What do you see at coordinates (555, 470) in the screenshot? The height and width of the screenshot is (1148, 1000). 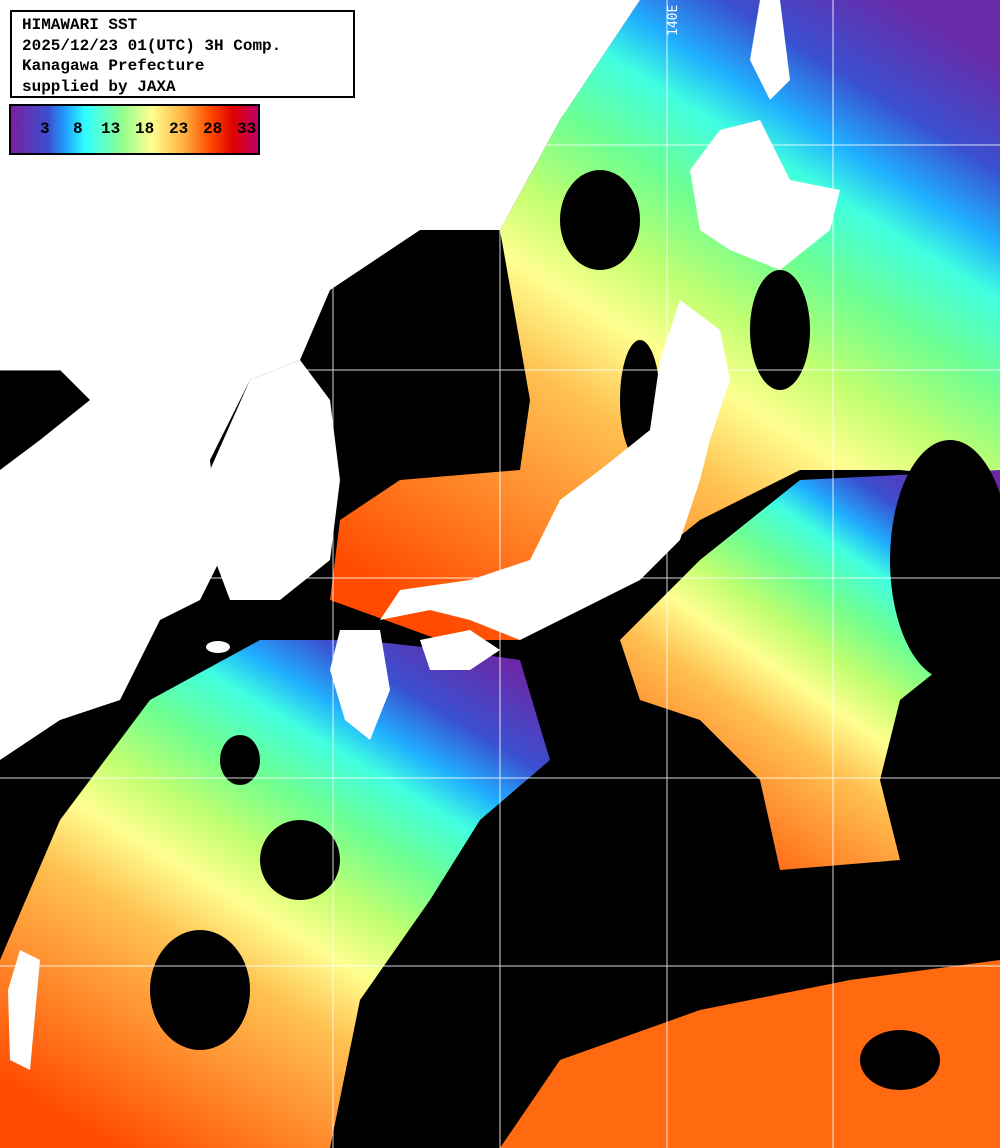 I see `honshu` at bounding box center [555, 470].